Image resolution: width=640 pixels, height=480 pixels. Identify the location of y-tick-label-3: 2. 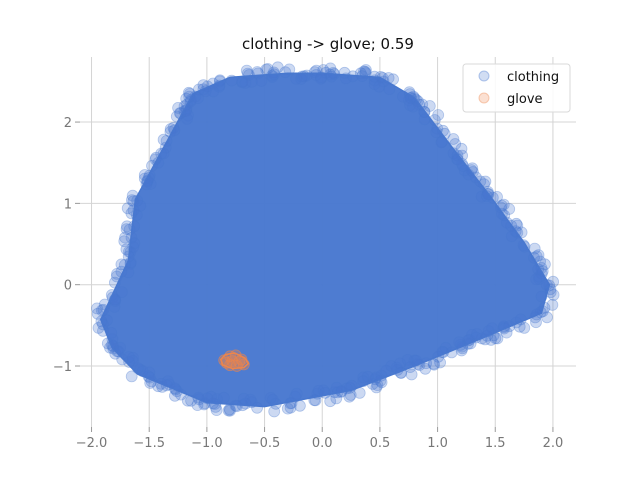
(68, 123).